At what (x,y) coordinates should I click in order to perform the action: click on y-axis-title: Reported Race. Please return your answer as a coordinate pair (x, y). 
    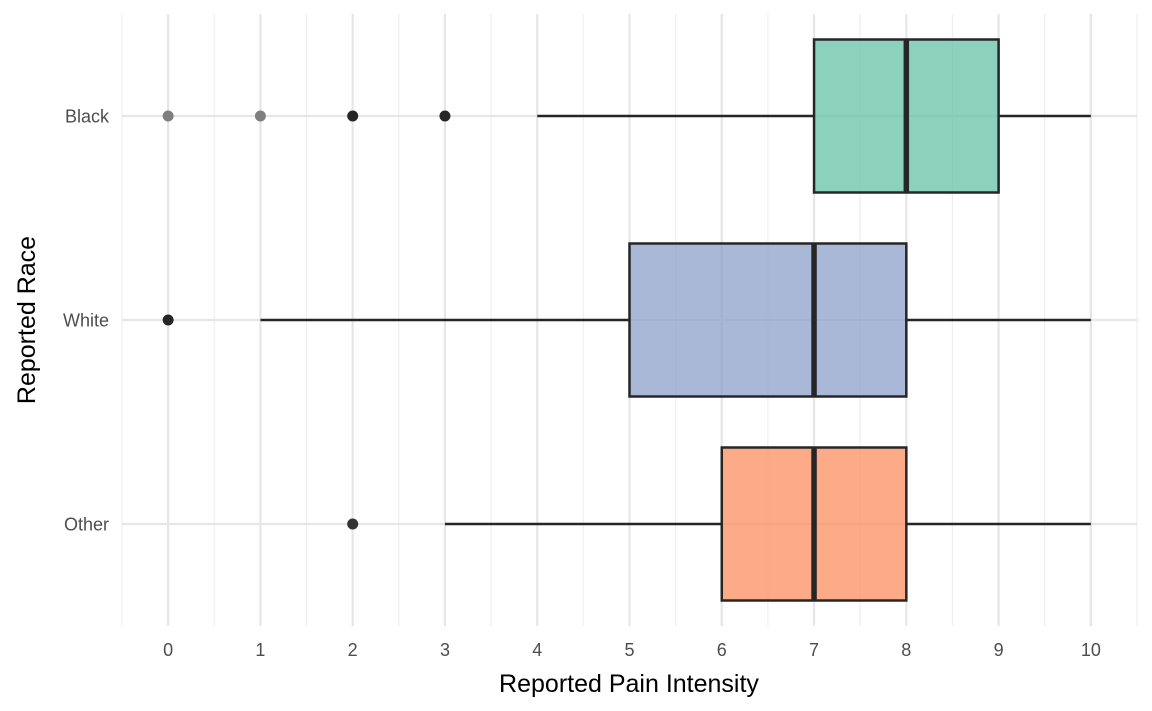
    Looking at the image, I should click on (27, 320).